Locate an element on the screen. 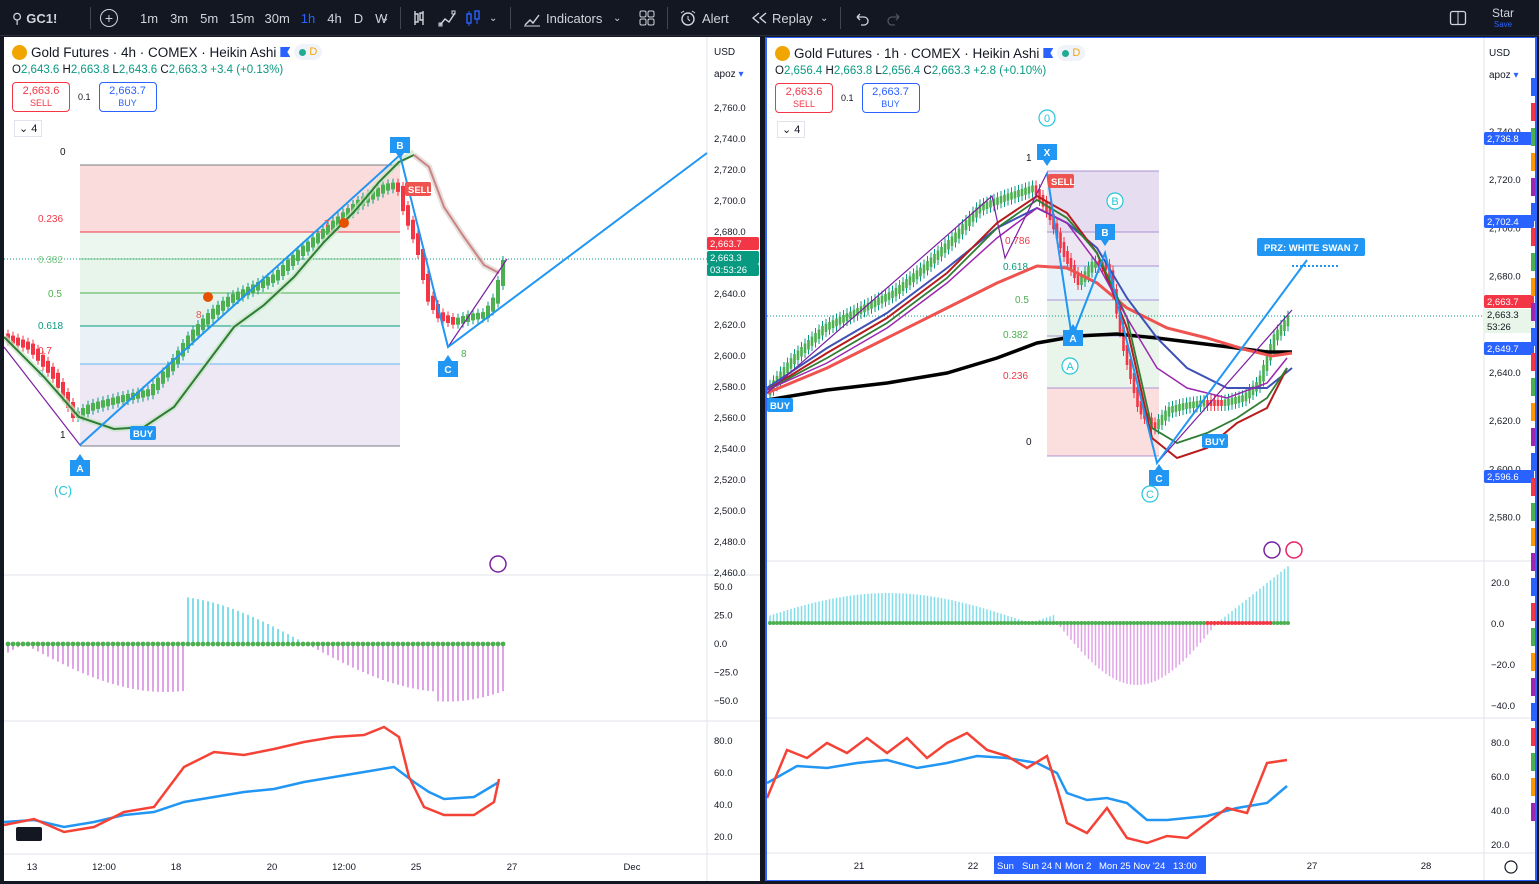 The image size is (1539, 884). time-highlight-label: Mon 2 is located at coordinates (1078, 866).